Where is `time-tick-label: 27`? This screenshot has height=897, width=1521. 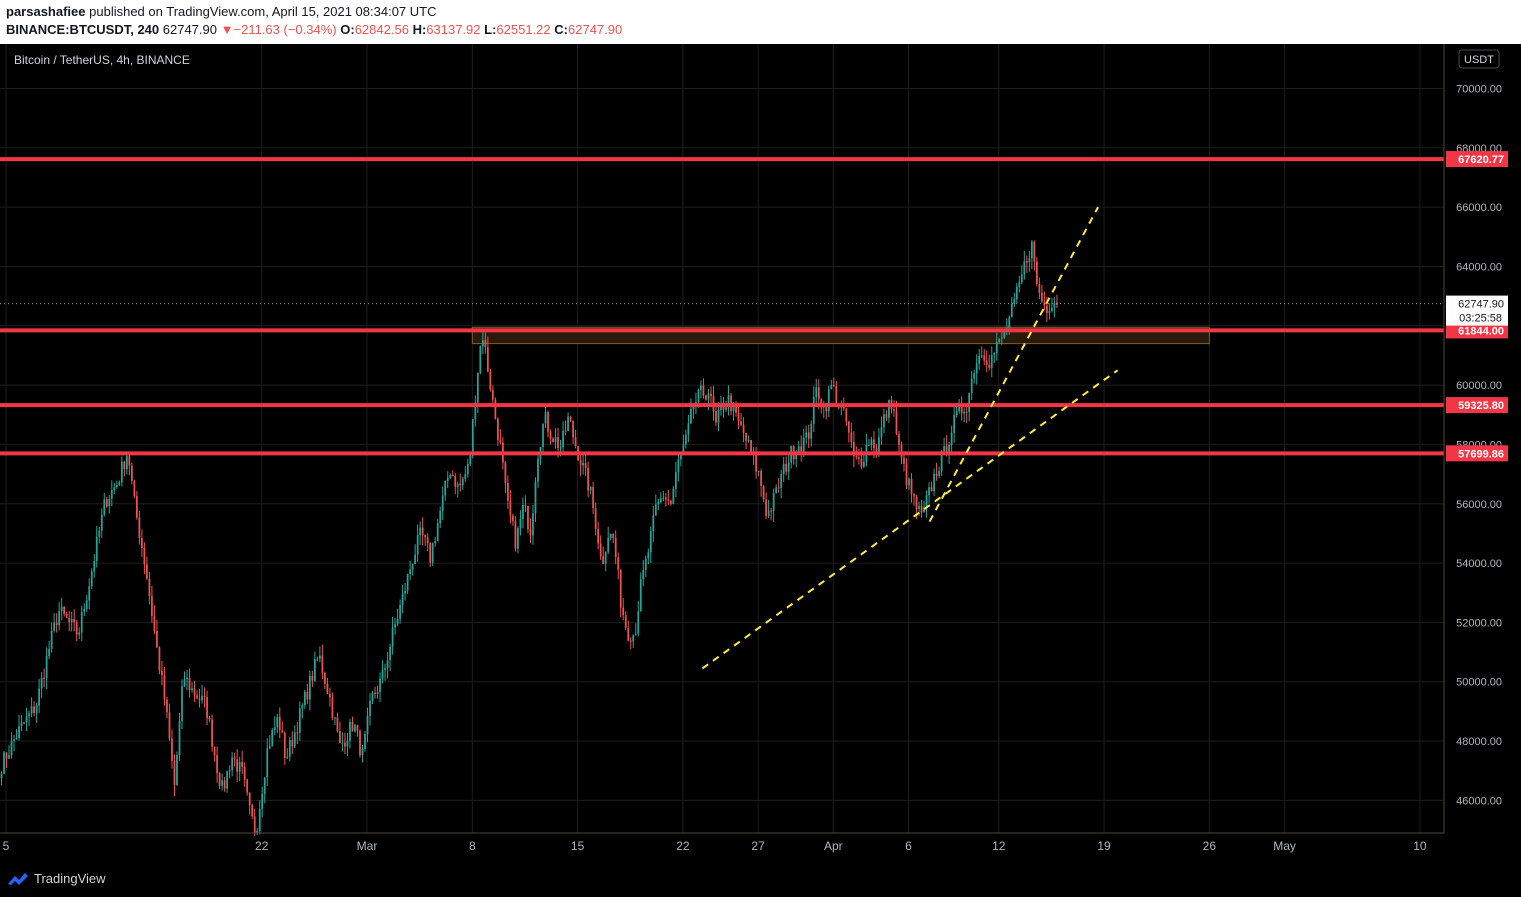
time-tick-label: 27 is located at coordinates (758, 846).